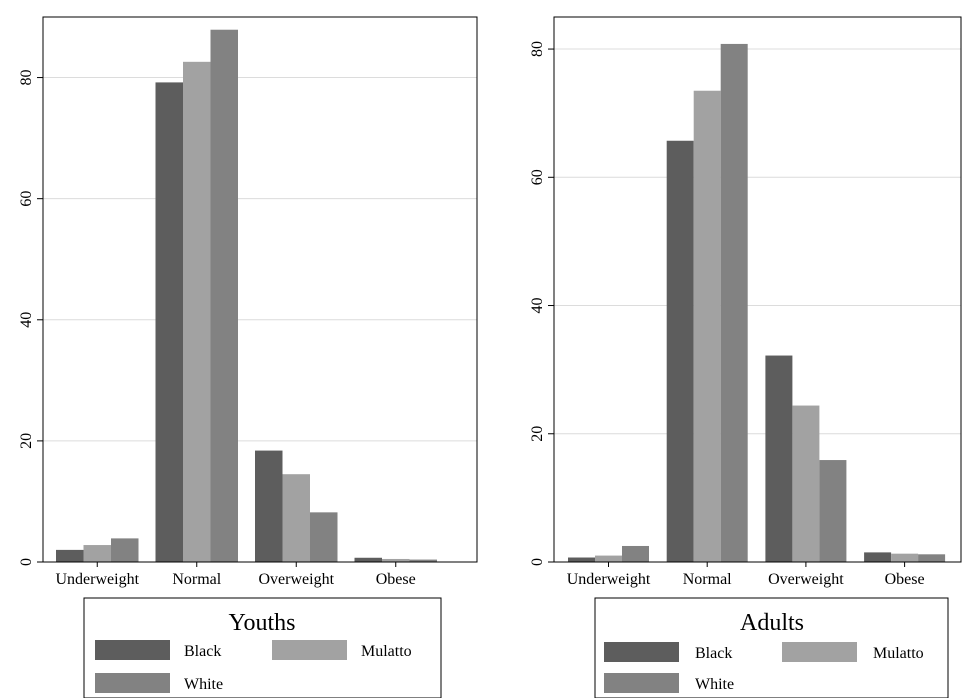 The image size is (974, 698). What do you see at coordinates (262, 647) in the screenshot?
I see `legend-youths: Youths Black Mulatto White` at bounding box center [262, 647].